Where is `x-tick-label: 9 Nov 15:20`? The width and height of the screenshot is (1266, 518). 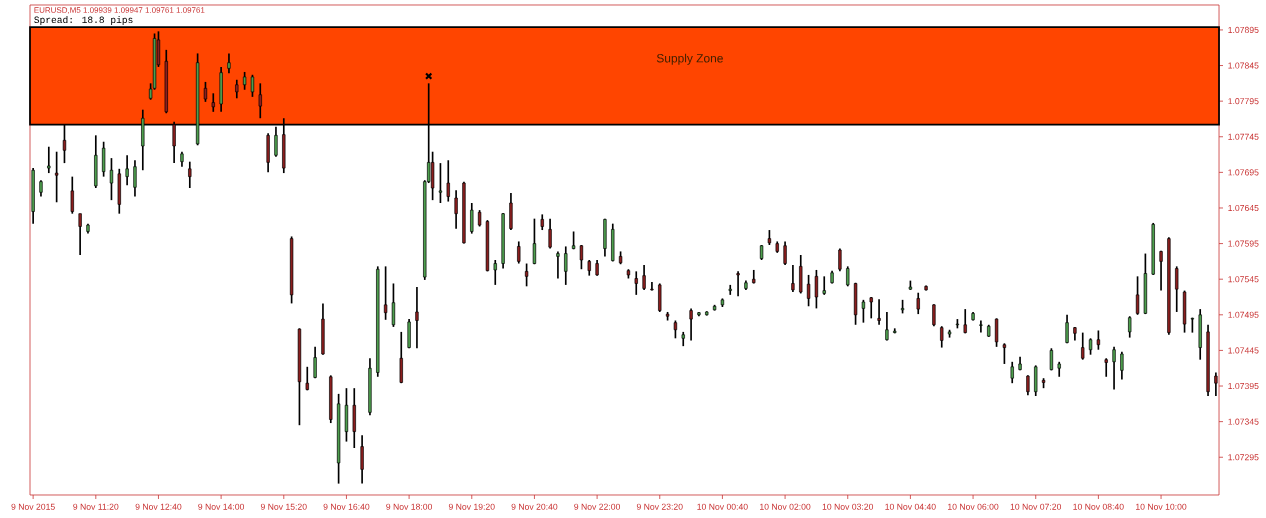
x-tick-label: 9 Nov 15:20 is located at coordinates (283, 506).